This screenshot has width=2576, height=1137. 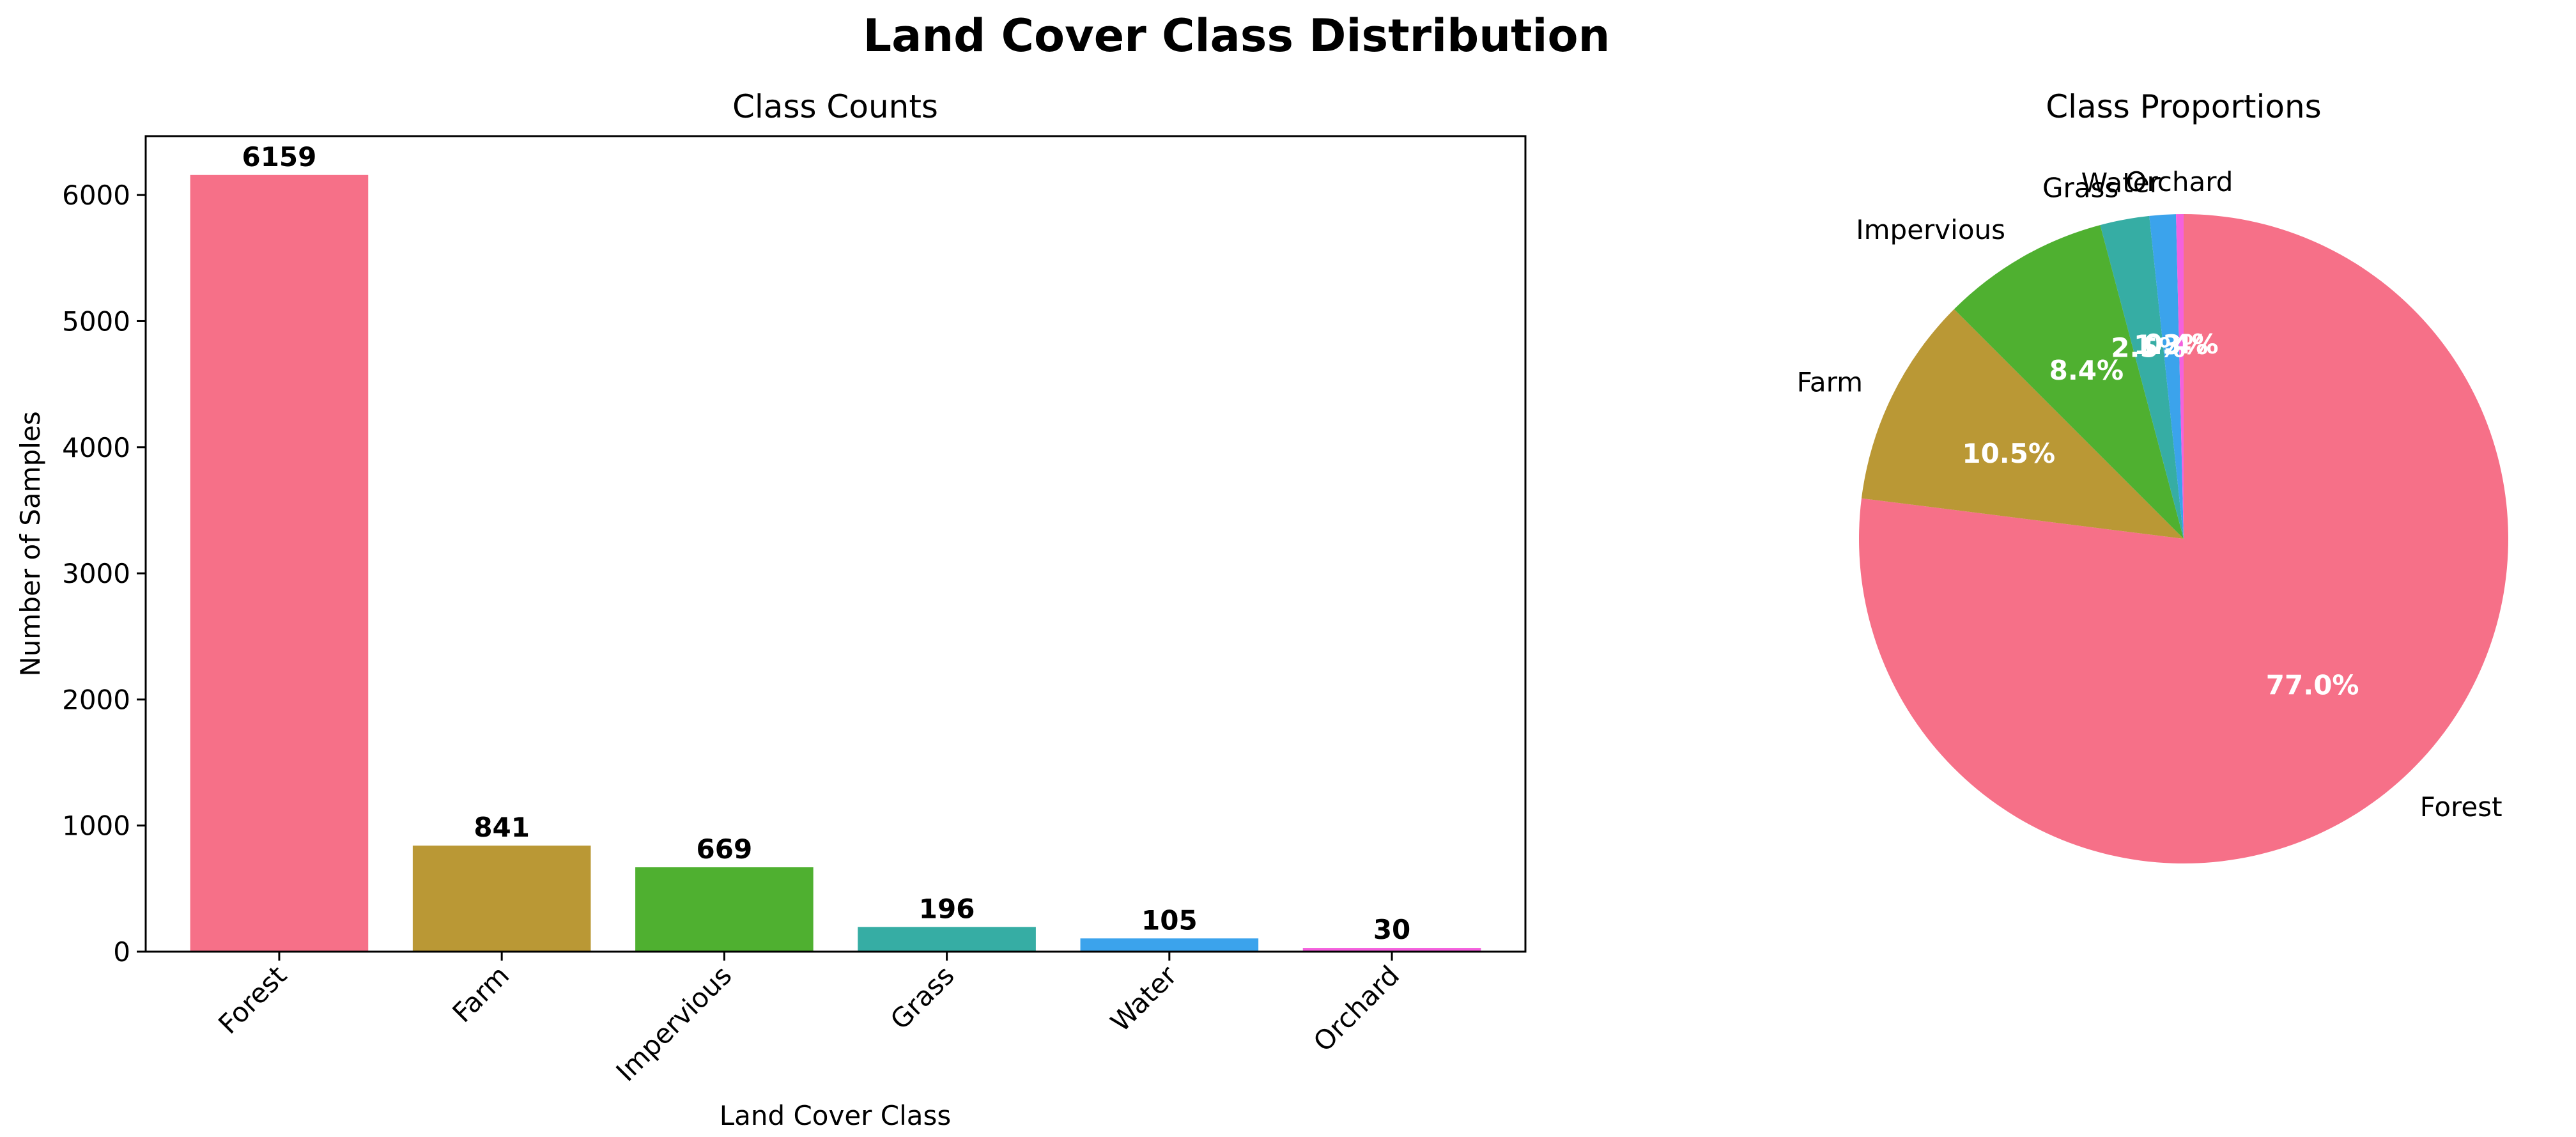 What do you see at coordinates (279, 563) in the screenshot?
I see `bar-forest` at bounding box center [279, 563].